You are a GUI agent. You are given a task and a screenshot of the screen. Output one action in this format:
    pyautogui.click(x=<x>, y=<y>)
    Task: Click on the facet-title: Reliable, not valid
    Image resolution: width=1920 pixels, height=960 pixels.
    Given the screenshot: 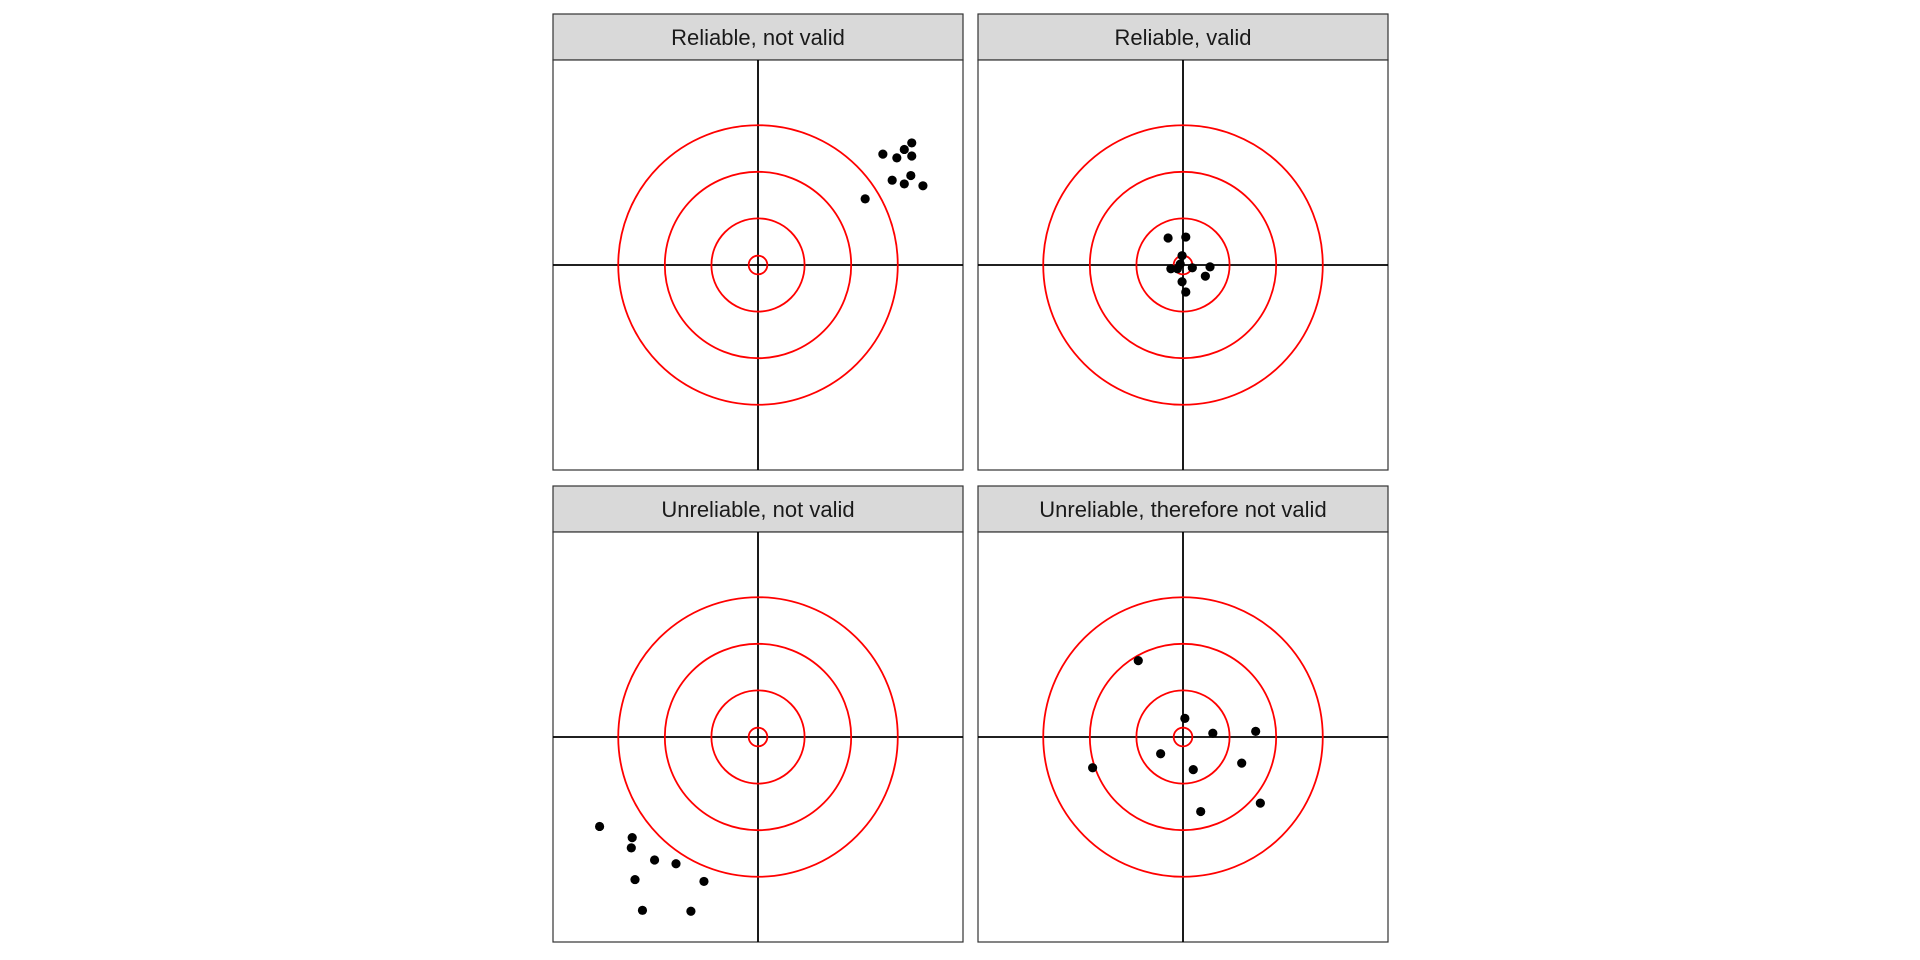 What is the action you would take?
    pyautogui.click(x=758, y=37)
    